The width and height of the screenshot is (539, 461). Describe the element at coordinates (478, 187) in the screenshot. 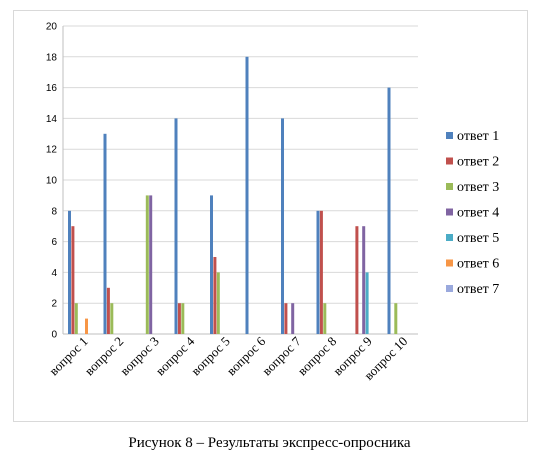

I see `legend-label: ответ 3` at that location.